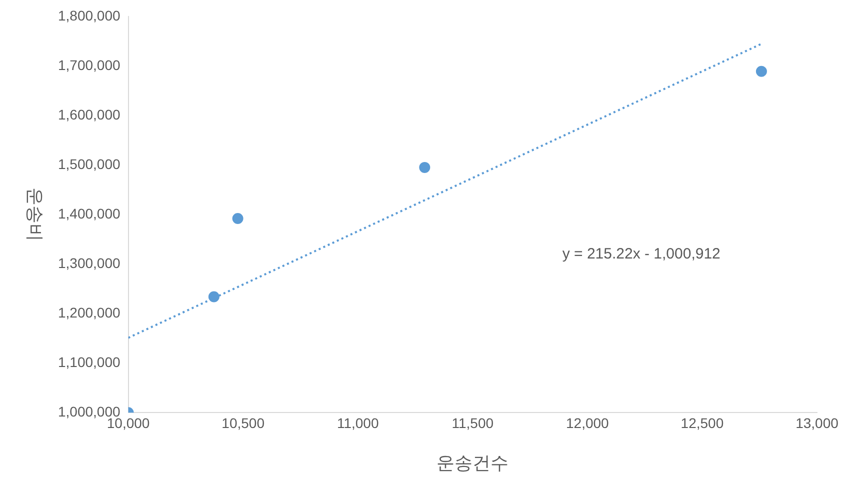  What do you see at coordinates (89, 164) in the screenshot?
I see `y-tick-label: 1,500,000` at bounding box center [89, 164].